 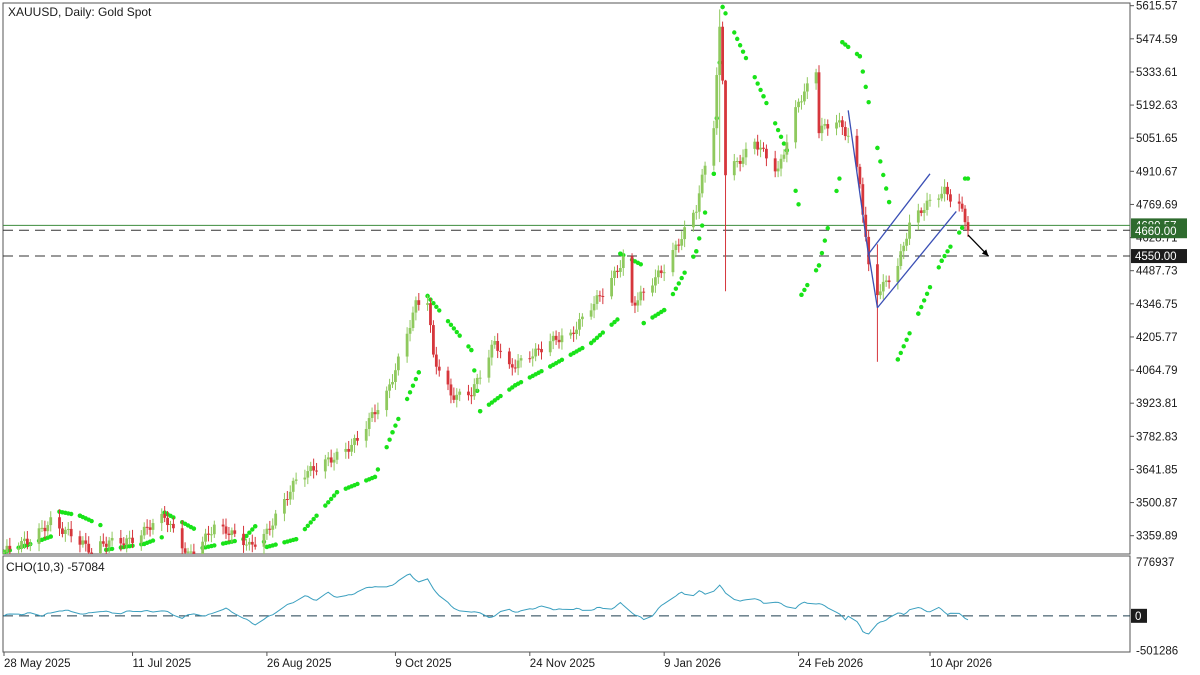 What do you see at coordinates (1156, 257) in the screenshot?
I see `level-tag-lower: 4550.00` at bounding box center [1156, 257].